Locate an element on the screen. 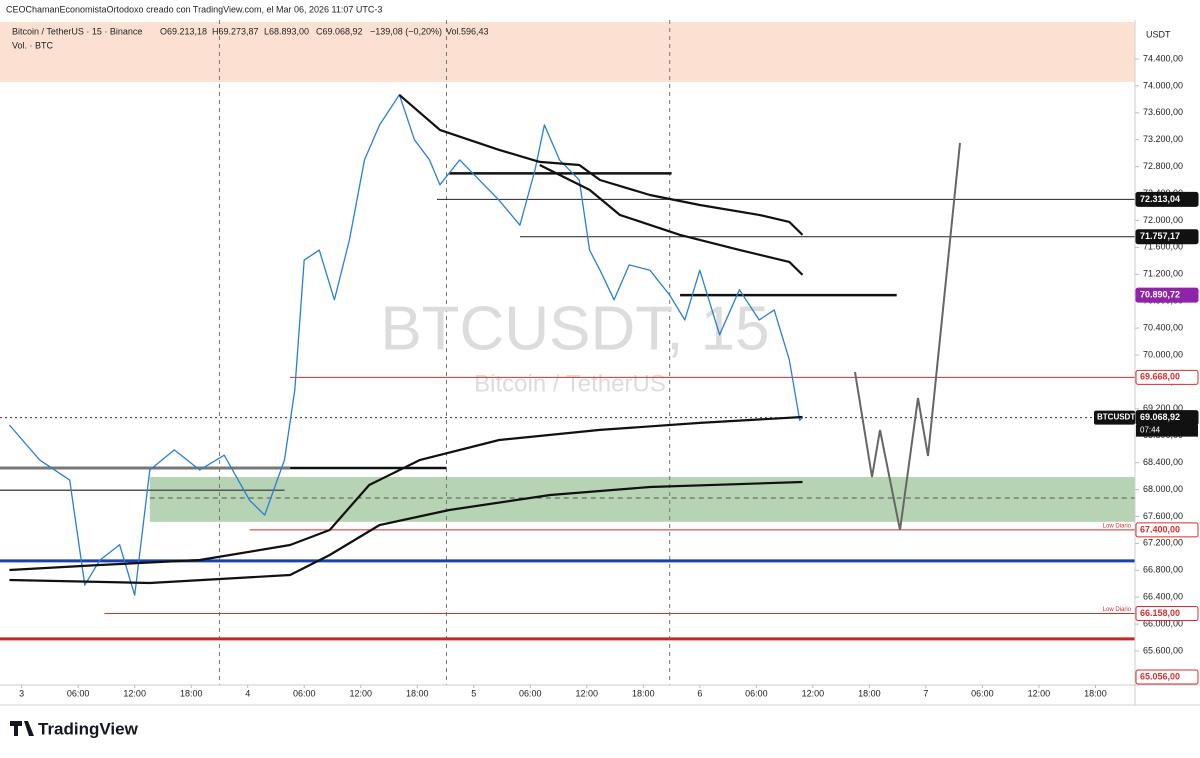 This screenshot has height=758, width=1200. price-tag-label: 71.757,17 is located at coordinates (1160, 236).